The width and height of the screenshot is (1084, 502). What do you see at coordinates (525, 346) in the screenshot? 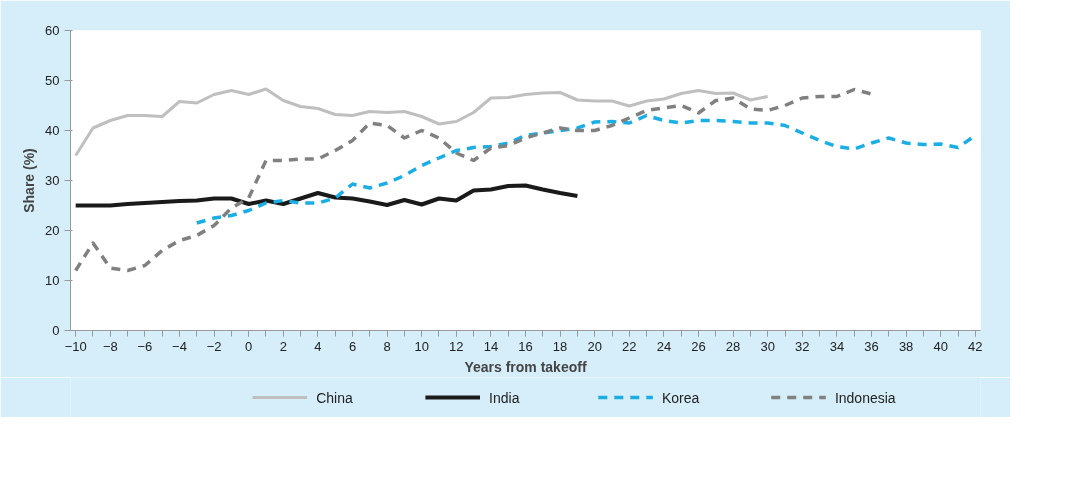
I see `x-tick-label: 16` at bounding box center [525, 346].